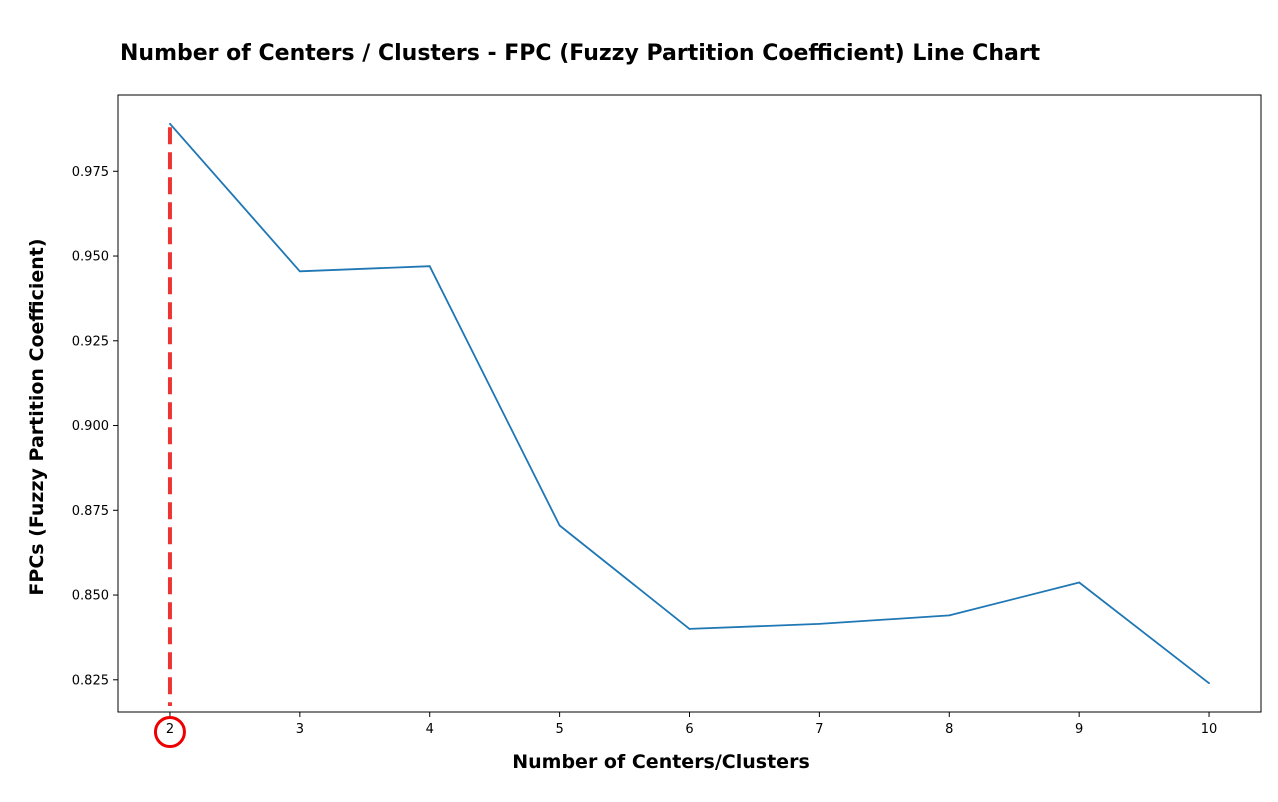 This screenshot has width=1278, height=802. Describe the element at coordinates (90, 596) in the screenshot. I see `y-tick-label: 0.850` at that location.